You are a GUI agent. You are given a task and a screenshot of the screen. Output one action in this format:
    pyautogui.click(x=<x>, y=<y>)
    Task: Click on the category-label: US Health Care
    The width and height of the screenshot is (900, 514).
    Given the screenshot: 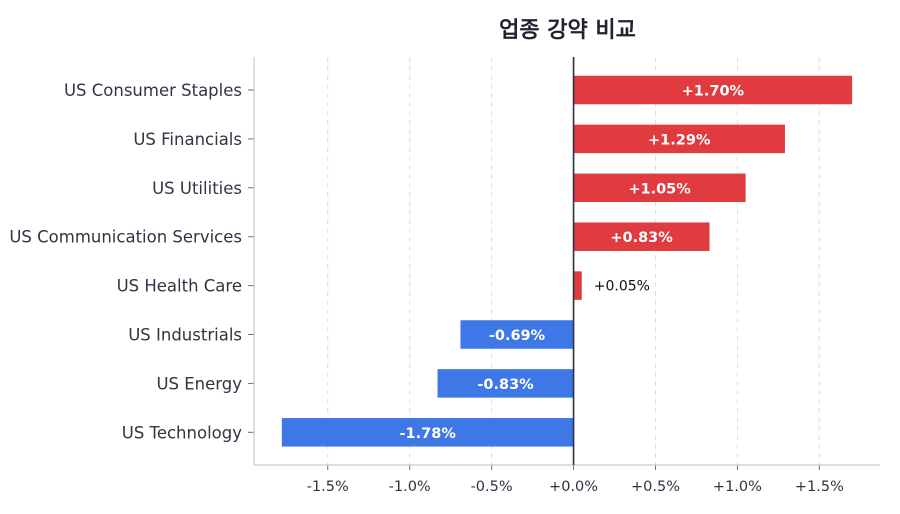 What is the action you would take?
    pyautogui.click(x=179, y=286)
    